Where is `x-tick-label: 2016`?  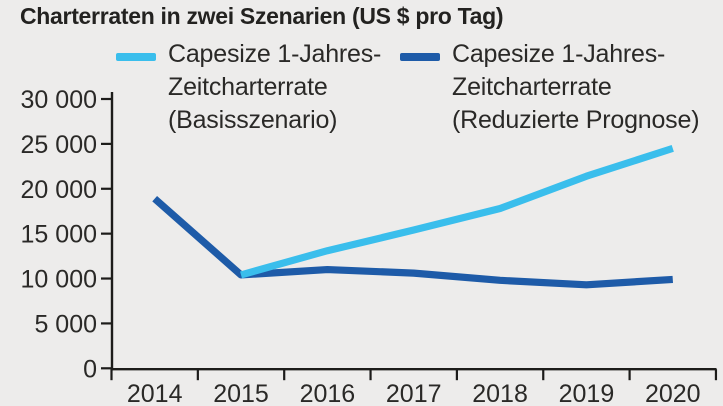 x-tick-label: 2016 is located at coordinates (328, 393).